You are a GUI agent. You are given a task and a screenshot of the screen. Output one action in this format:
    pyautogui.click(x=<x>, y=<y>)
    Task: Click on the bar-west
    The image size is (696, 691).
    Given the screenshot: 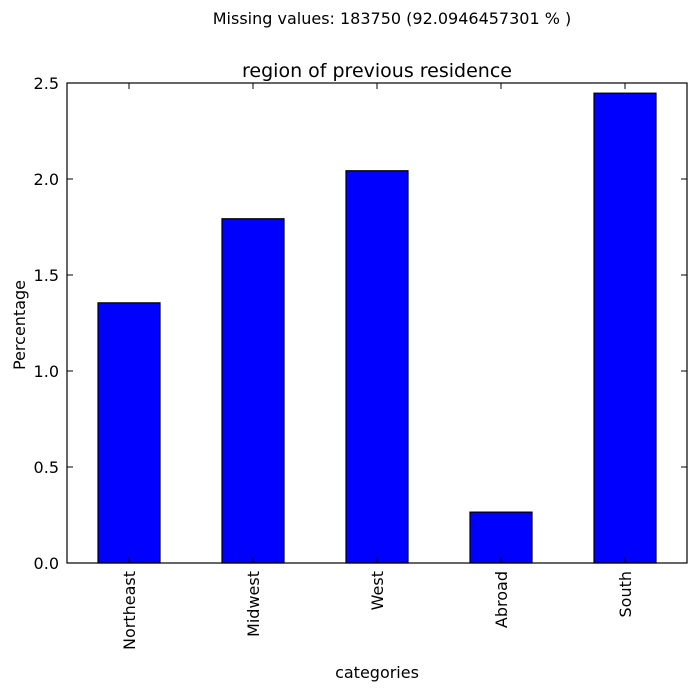 What is the action you would take?
    pyautogui.click(x=377, y=367)
    